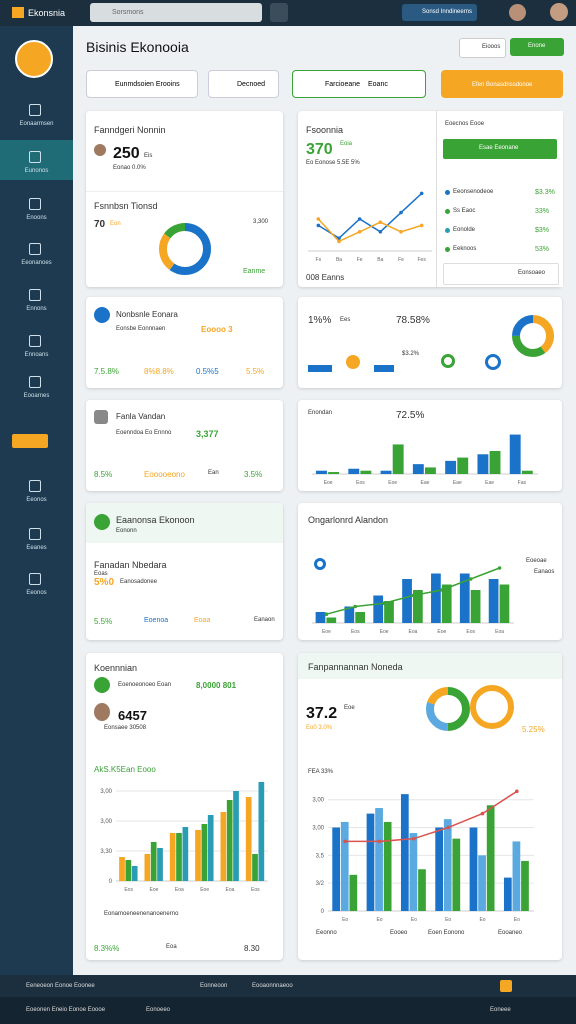  Describe the element at coordinates (30, 441) in the screenshot. I see `orange-item` at that location.